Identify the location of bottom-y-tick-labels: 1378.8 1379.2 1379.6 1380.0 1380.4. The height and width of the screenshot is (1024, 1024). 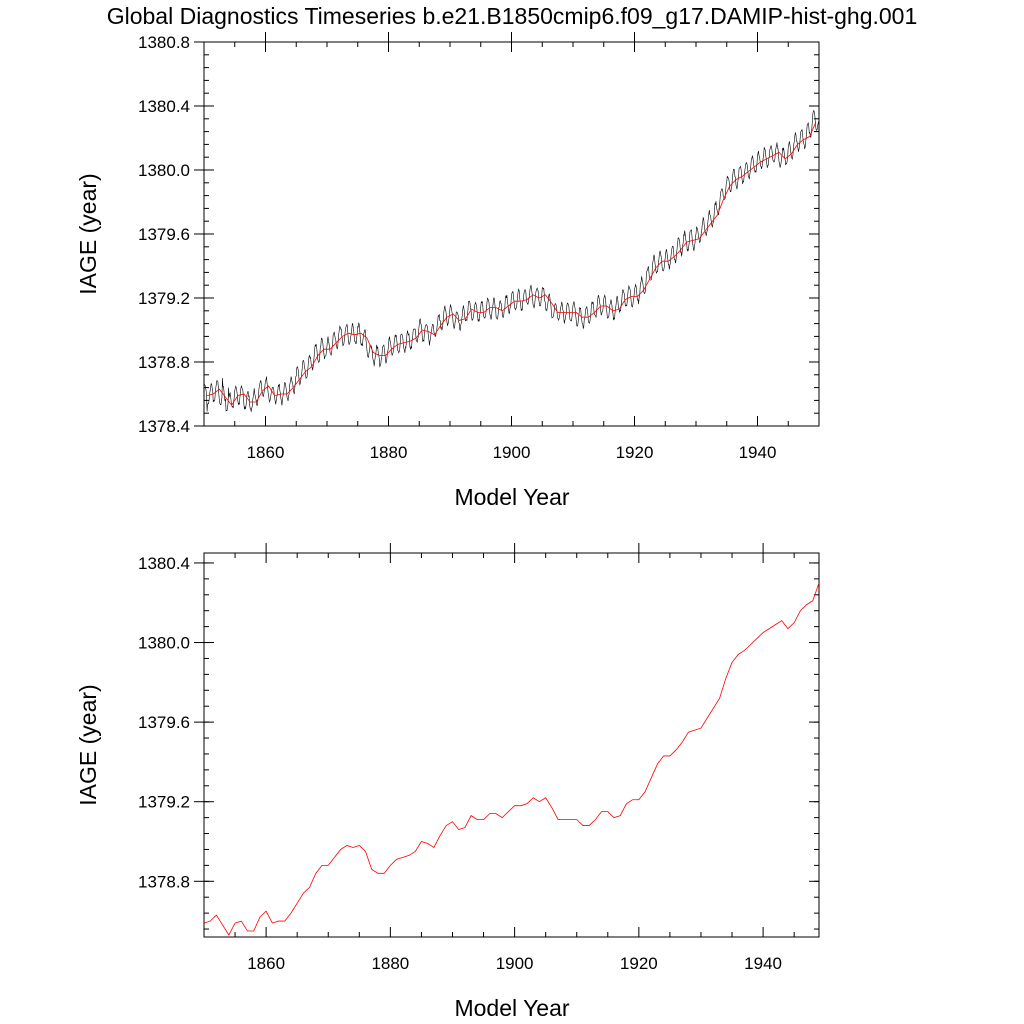
(164, 722).